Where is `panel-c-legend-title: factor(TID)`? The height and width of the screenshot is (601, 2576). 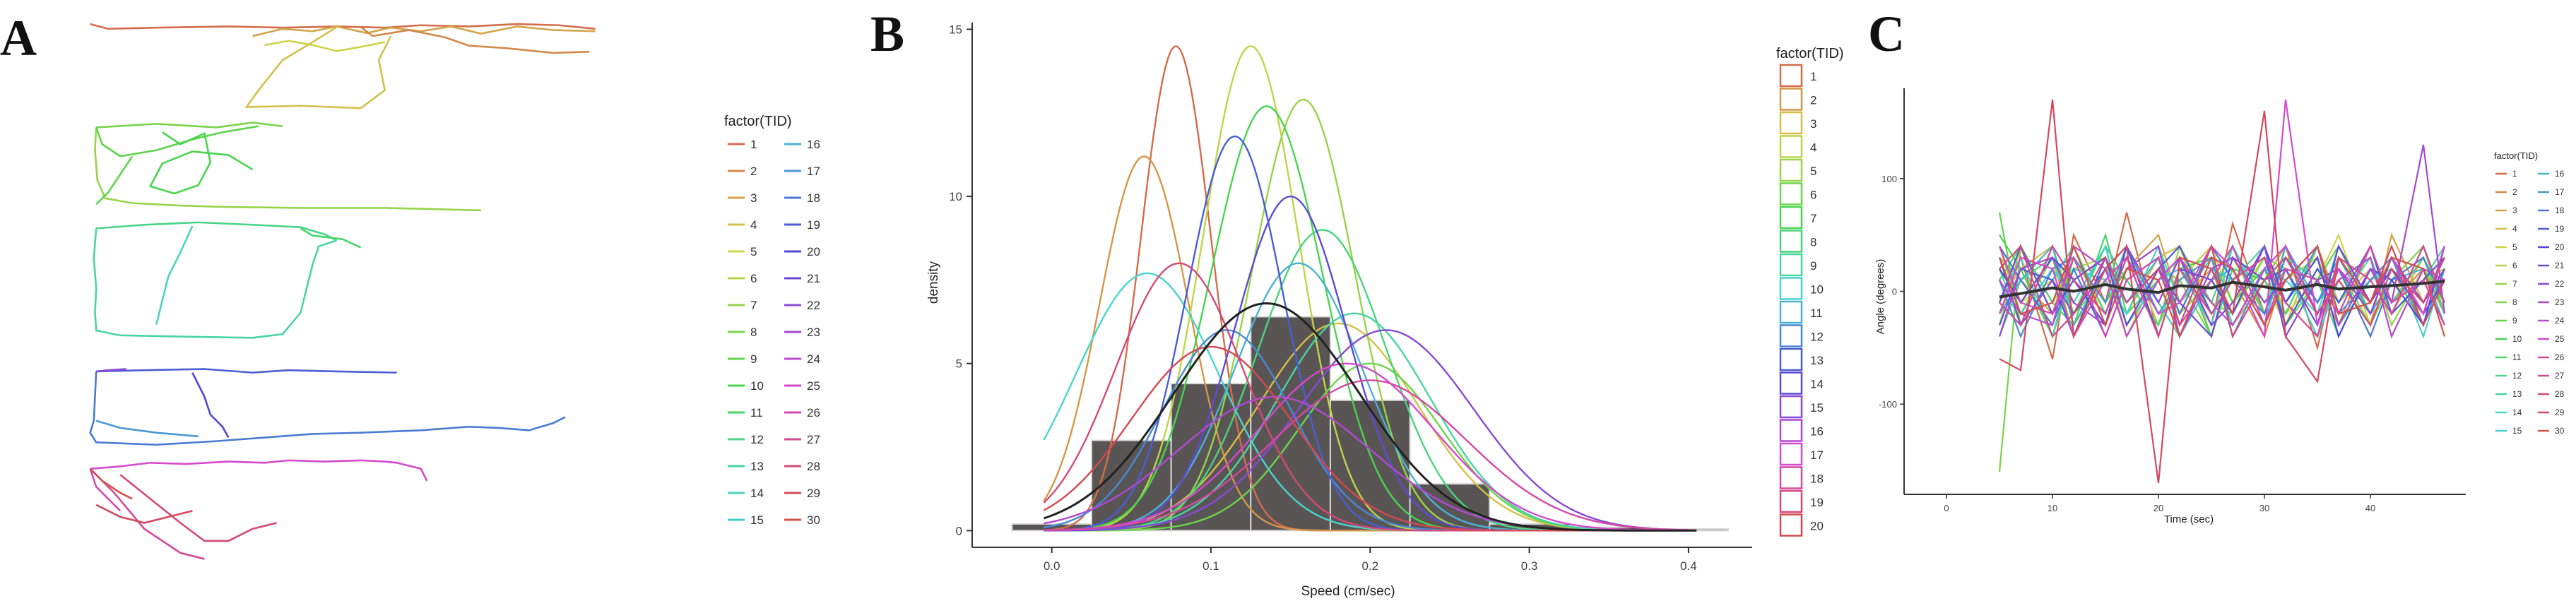 panel-c-legend-title: factor(TID) is located at coordinates (2516, 156).